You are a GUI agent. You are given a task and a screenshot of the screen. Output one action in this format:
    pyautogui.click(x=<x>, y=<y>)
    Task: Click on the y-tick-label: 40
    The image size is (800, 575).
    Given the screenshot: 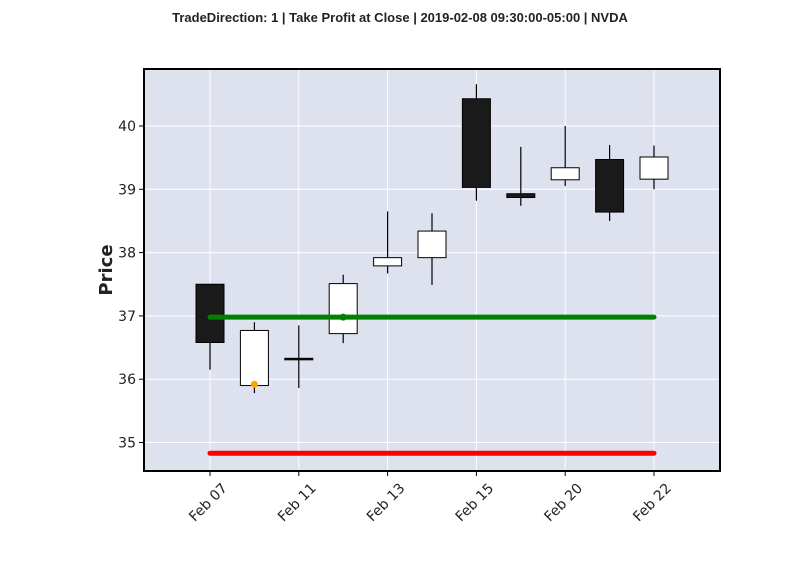 What is the action you would take?
    pyautogui.click(x=127, y=127)
    